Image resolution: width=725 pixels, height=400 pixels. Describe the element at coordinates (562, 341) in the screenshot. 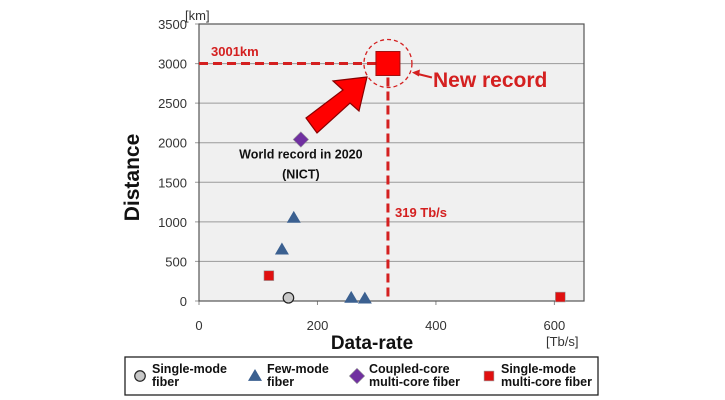

I see `x-unit: [Tb/s]` at that location.